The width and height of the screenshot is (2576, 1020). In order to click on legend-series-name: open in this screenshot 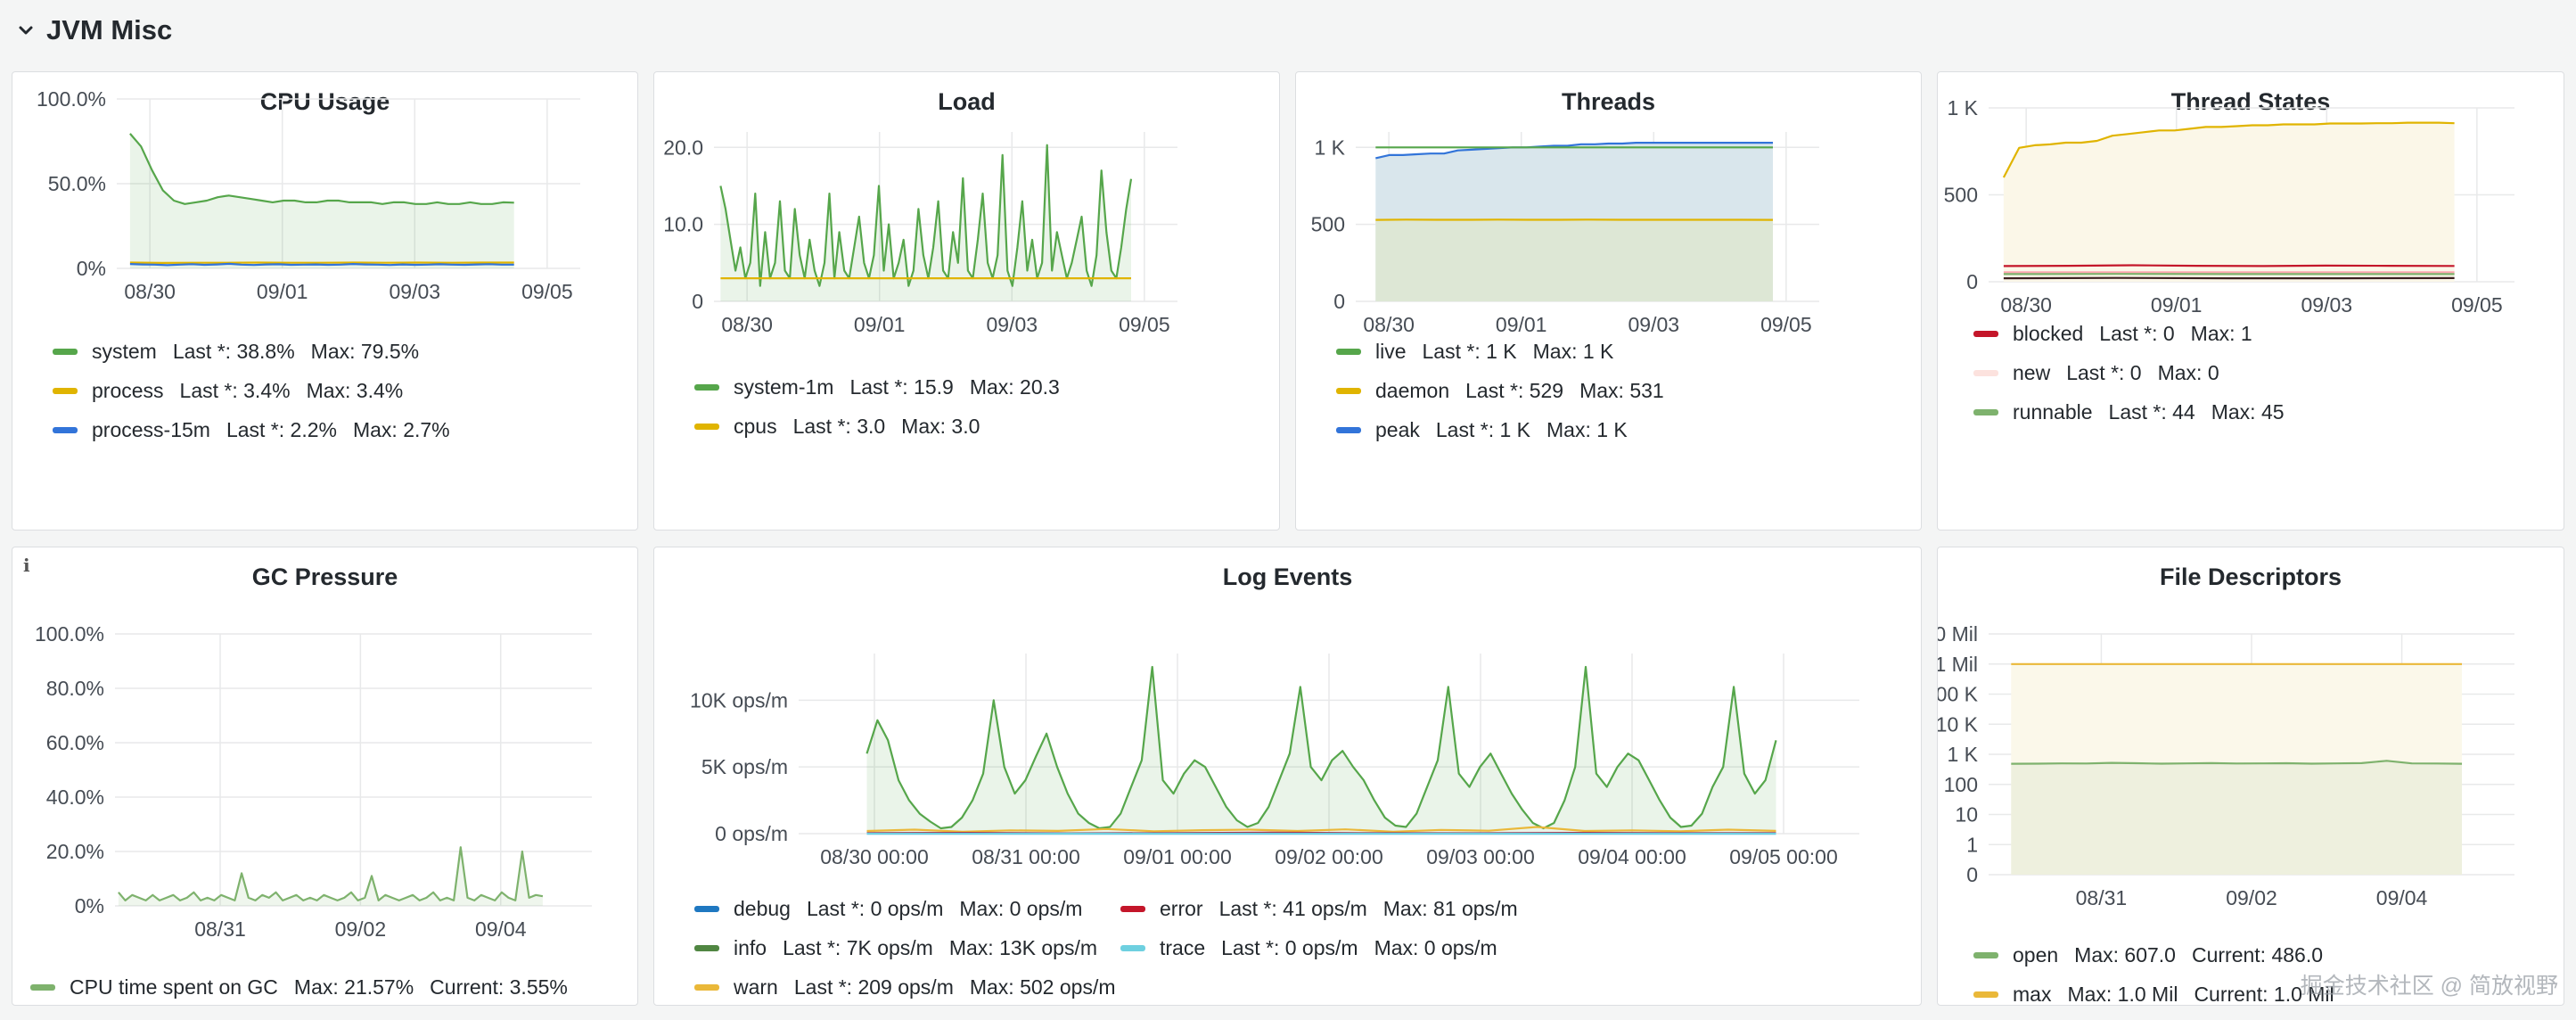, I will do `click(2036, 955)`.